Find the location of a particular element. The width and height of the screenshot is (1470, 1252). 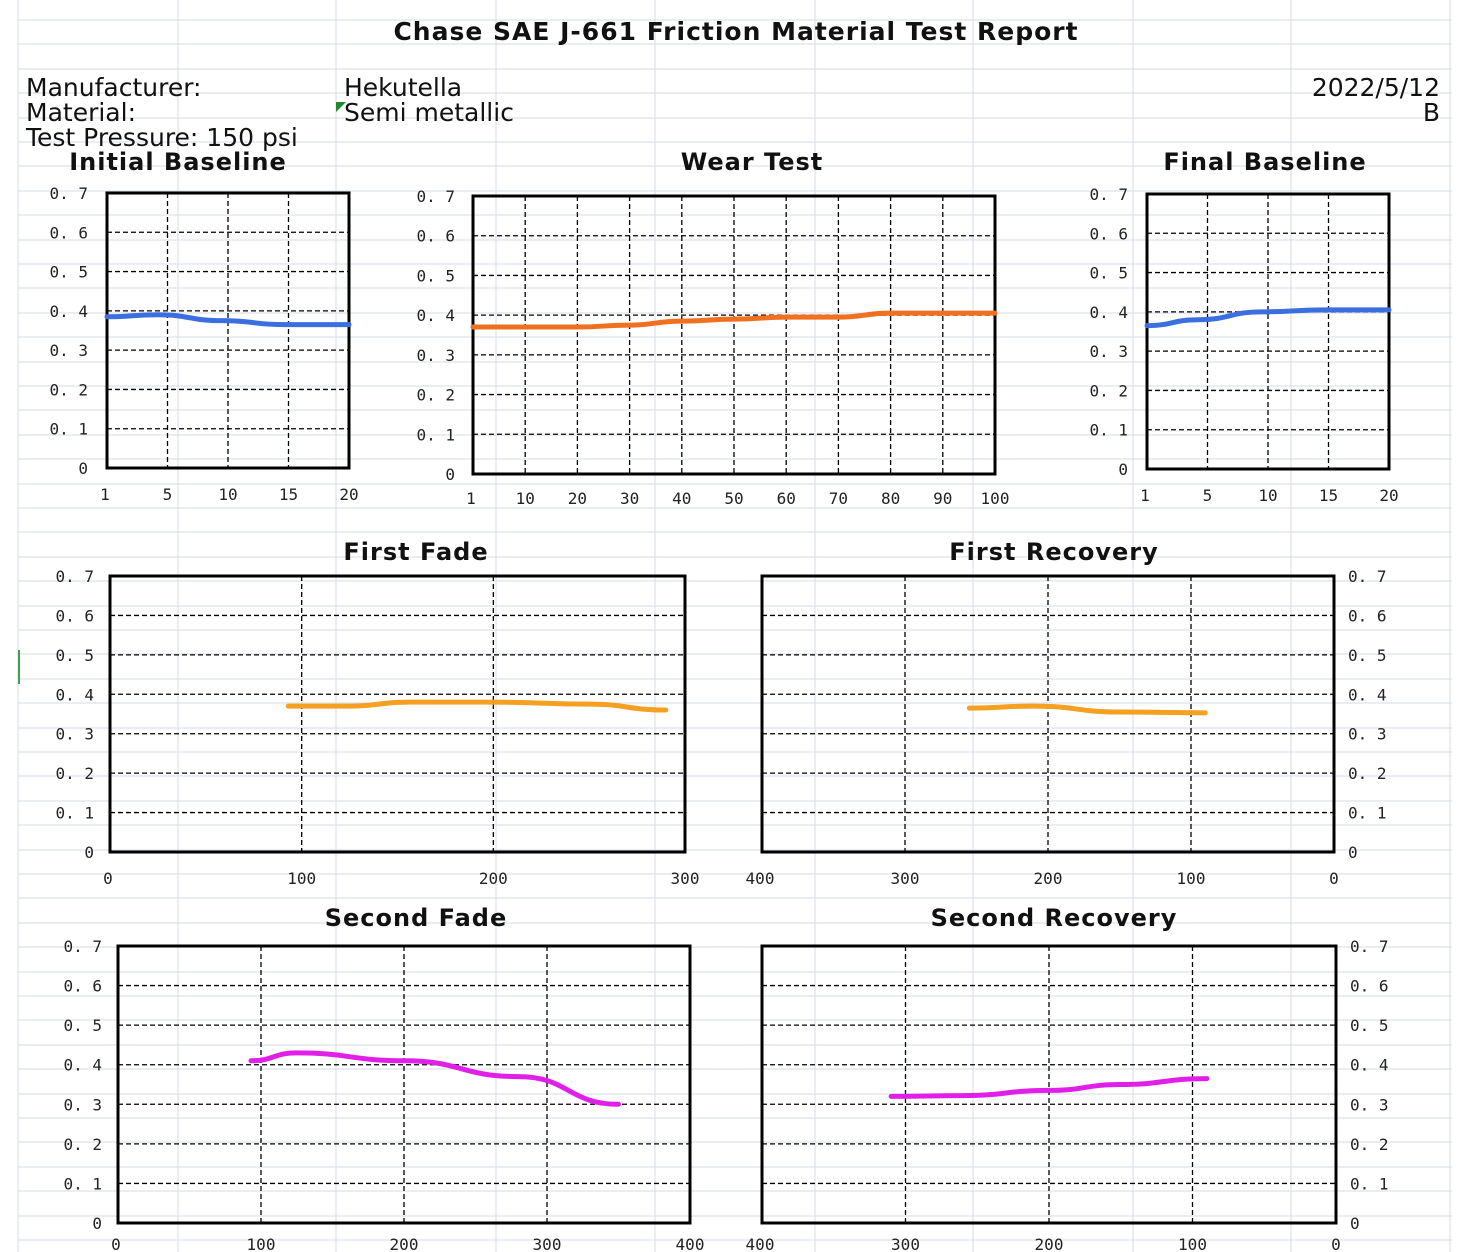

recovery1-ytick-label: 0. 5 is located at coordinates (1367, 655).